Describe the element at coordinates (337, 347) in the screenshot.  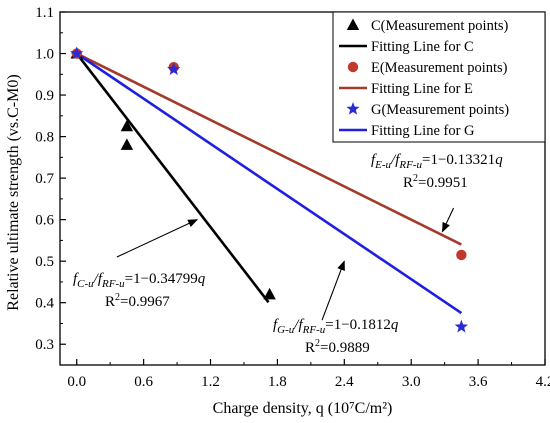
I see `annotation-g-r2: R2=0.9889` at that location.